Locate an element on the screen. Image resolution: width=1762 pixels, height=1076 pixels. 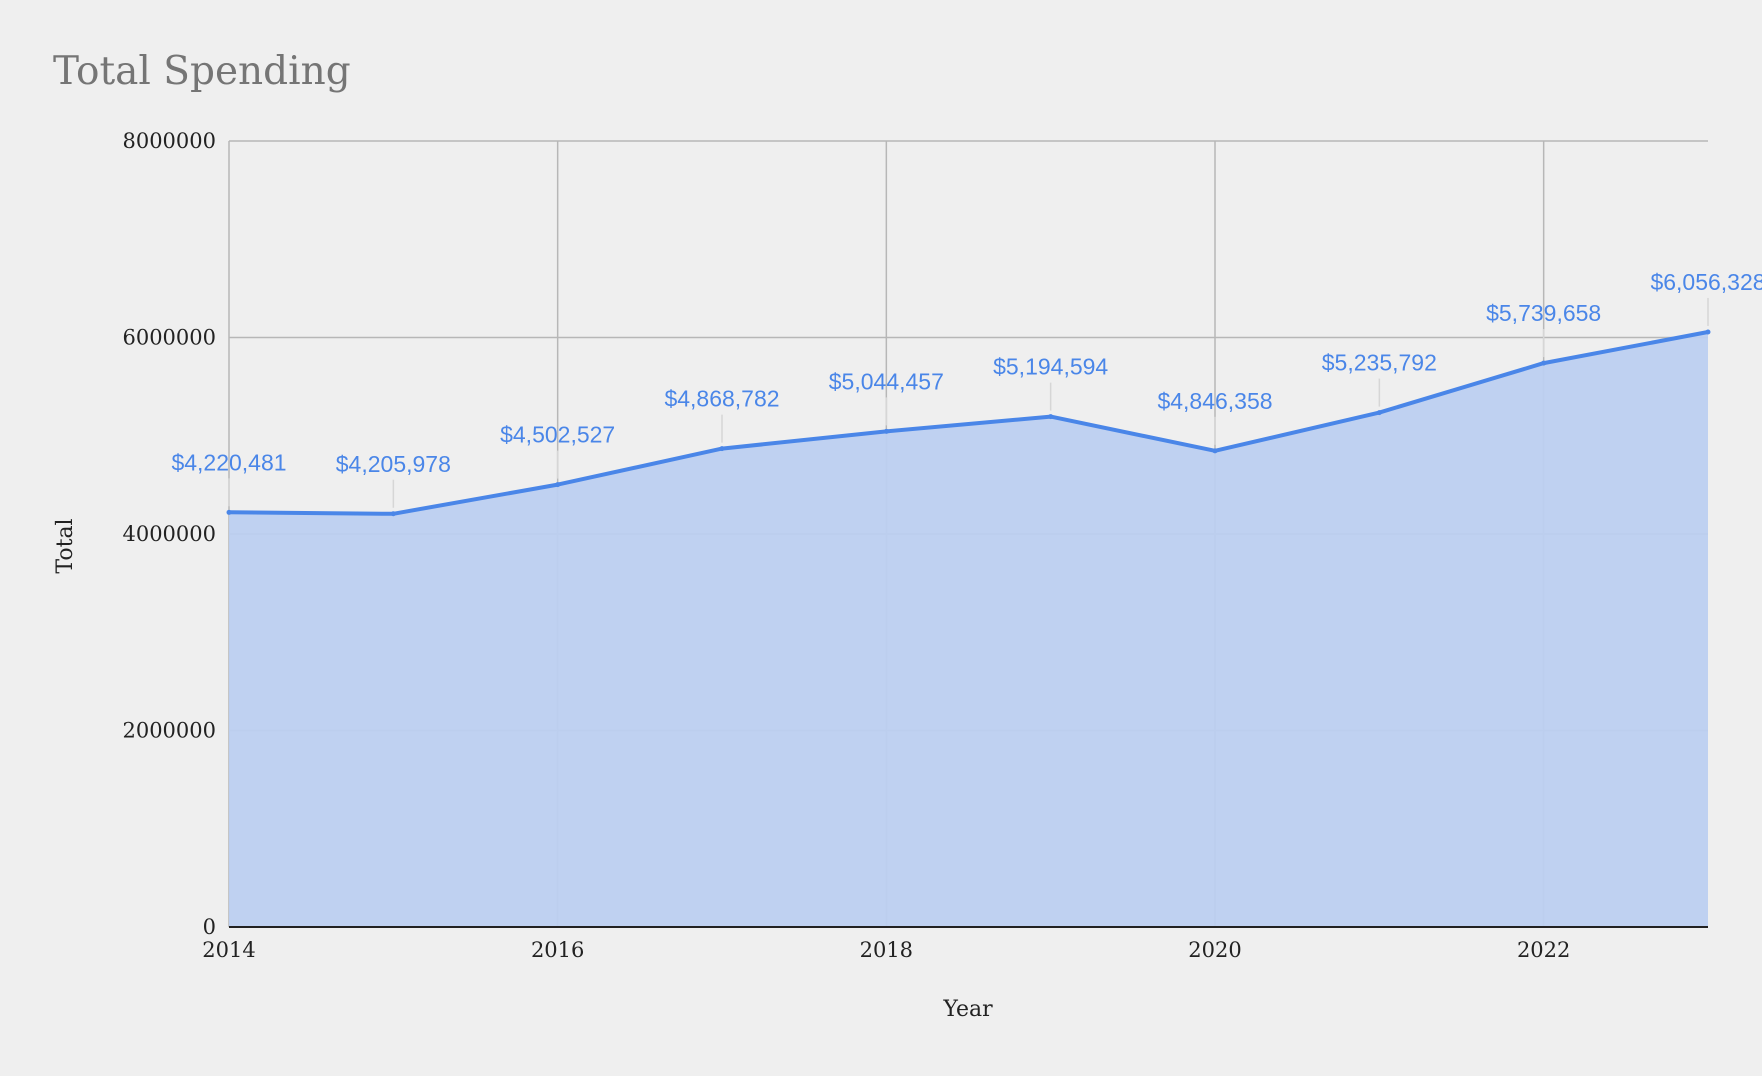
data-label: $5,044,457 is located at coordinates (886, 381).